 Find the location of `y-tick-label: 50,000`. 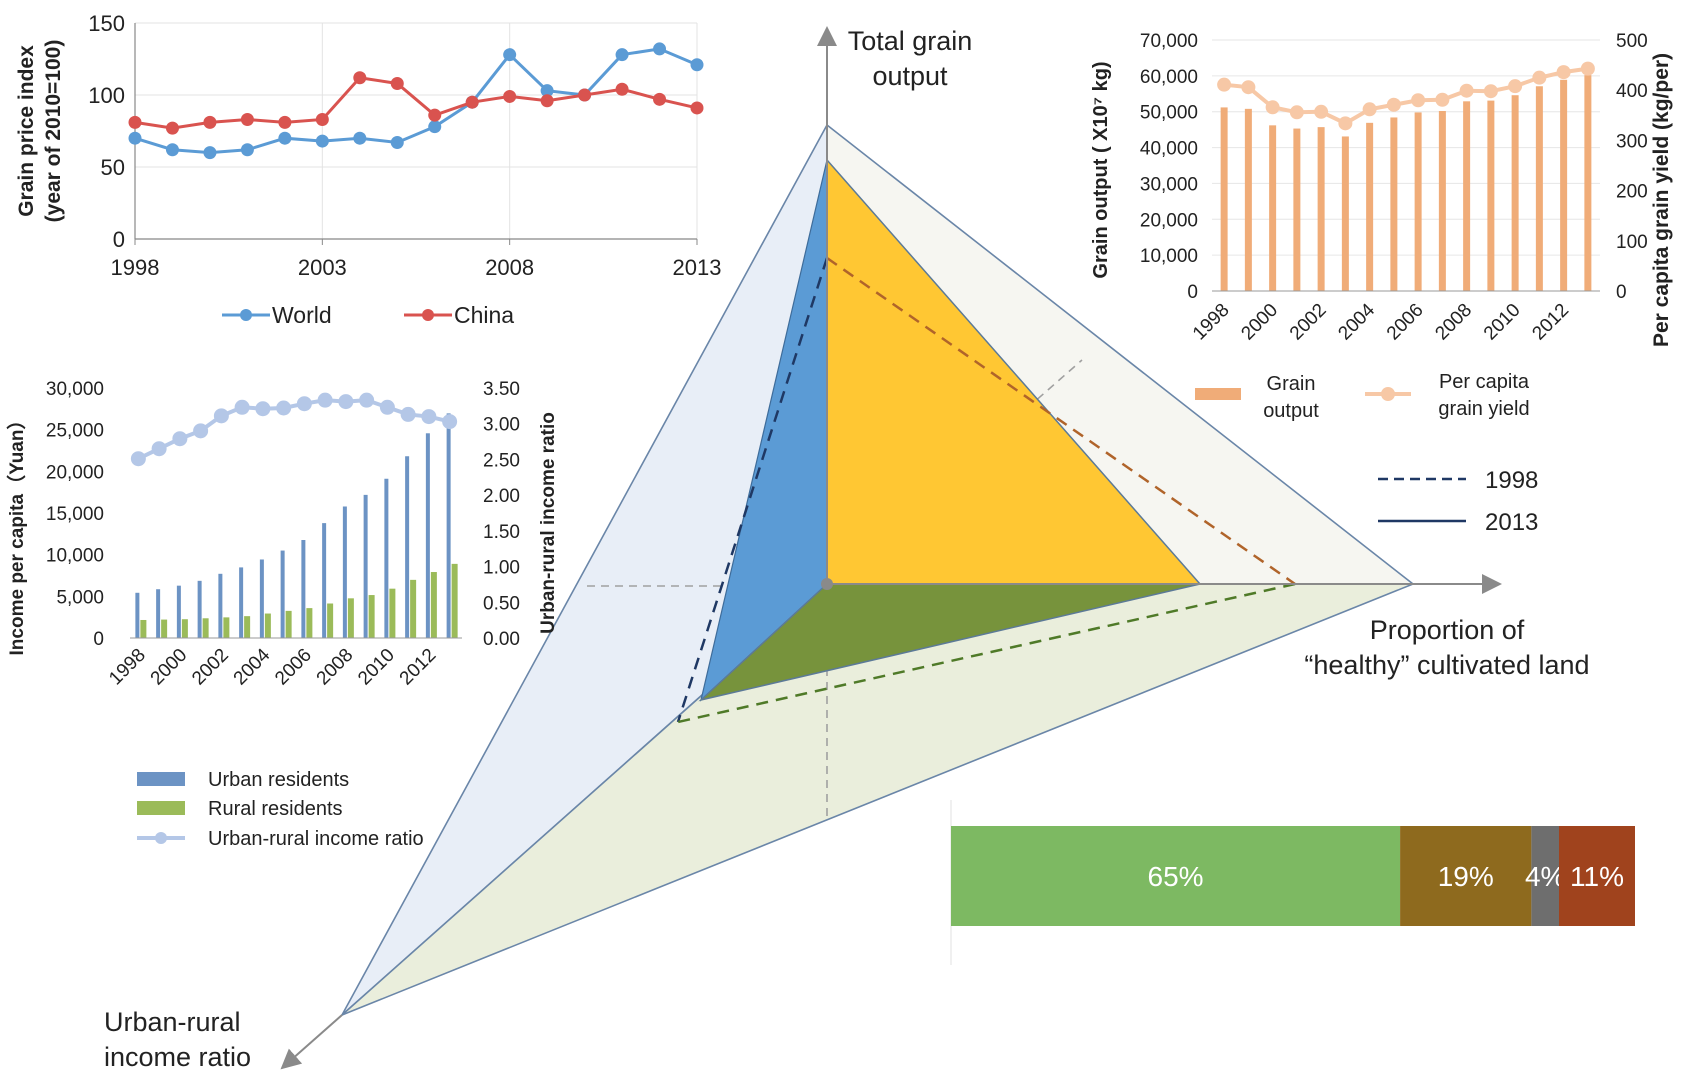

y-tick-label: 50,000 is located at coordinates (1169, 113).